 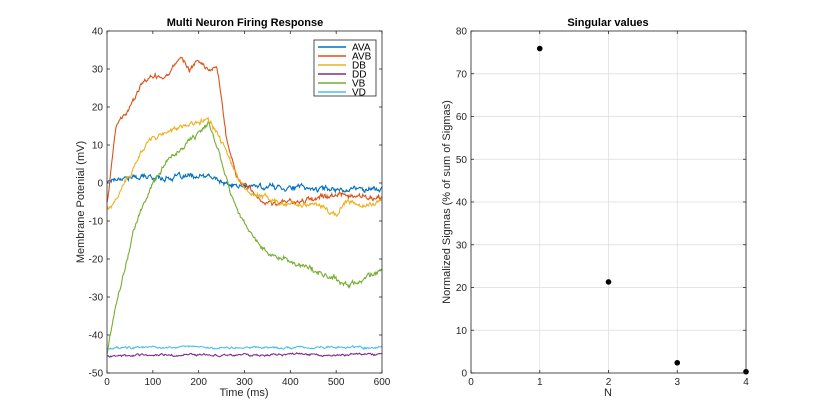 What do you see at coordinates (243, 393) in the screenshot?
I see `x-axis-label: Time (ms)` at bounding box center [243, 393].